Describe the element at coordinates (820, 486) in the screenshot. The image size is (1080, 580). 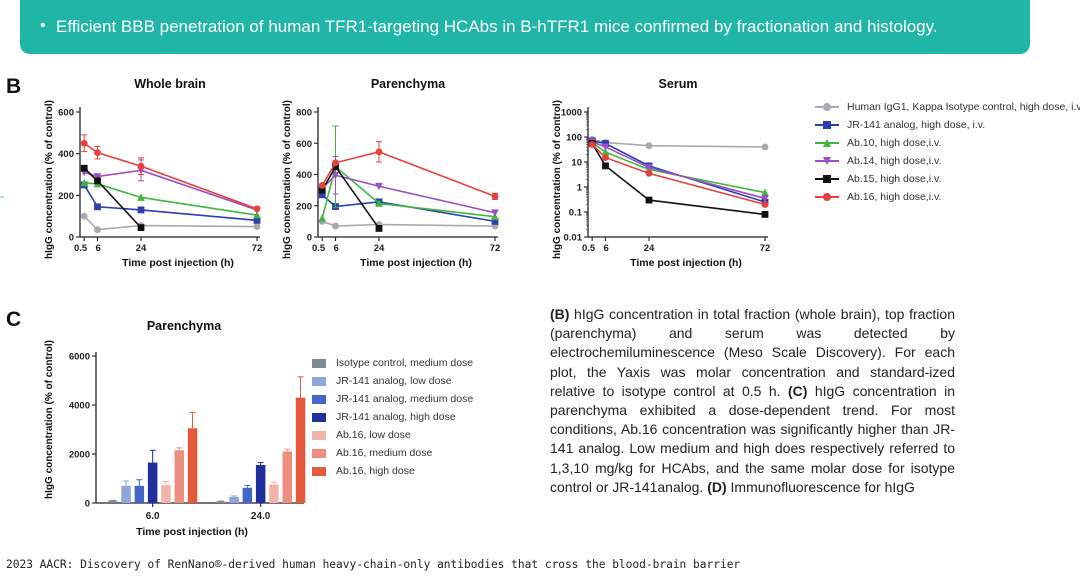
I see `description-d-text: Immunofluorescence for hIgG` at that location.